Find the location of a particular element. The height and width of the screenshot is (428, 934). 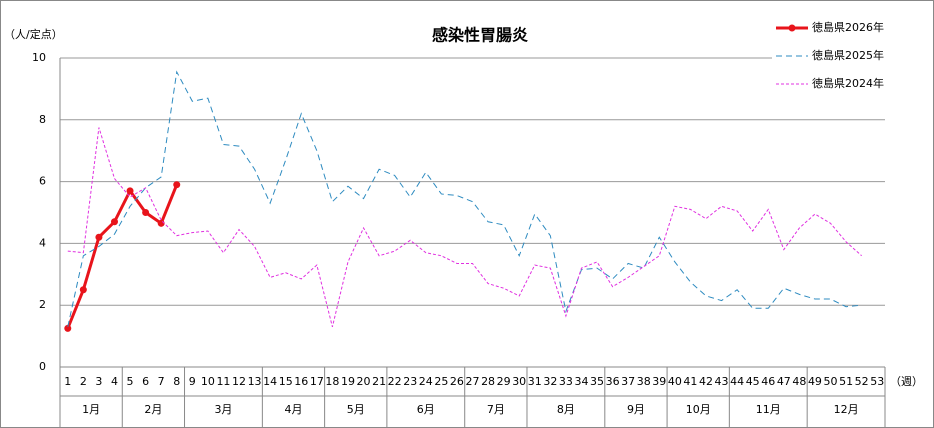

x-axis-label: （週） is located at coordinates (906, 381).